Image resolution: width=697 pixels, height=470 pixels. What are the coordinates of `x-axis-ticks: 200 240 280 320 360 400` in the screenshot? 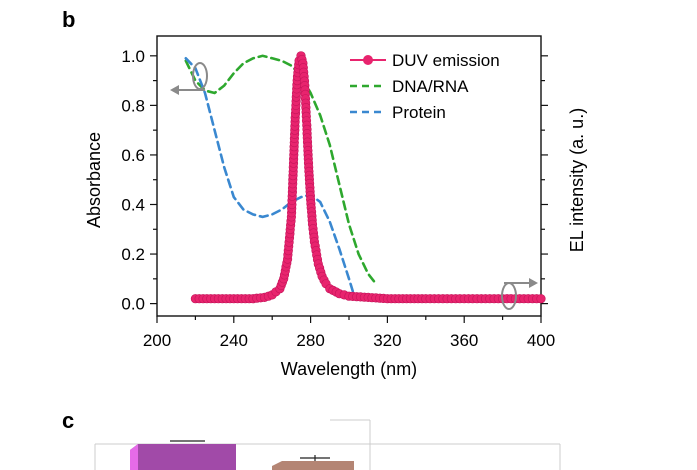 It's located at (349, 333).